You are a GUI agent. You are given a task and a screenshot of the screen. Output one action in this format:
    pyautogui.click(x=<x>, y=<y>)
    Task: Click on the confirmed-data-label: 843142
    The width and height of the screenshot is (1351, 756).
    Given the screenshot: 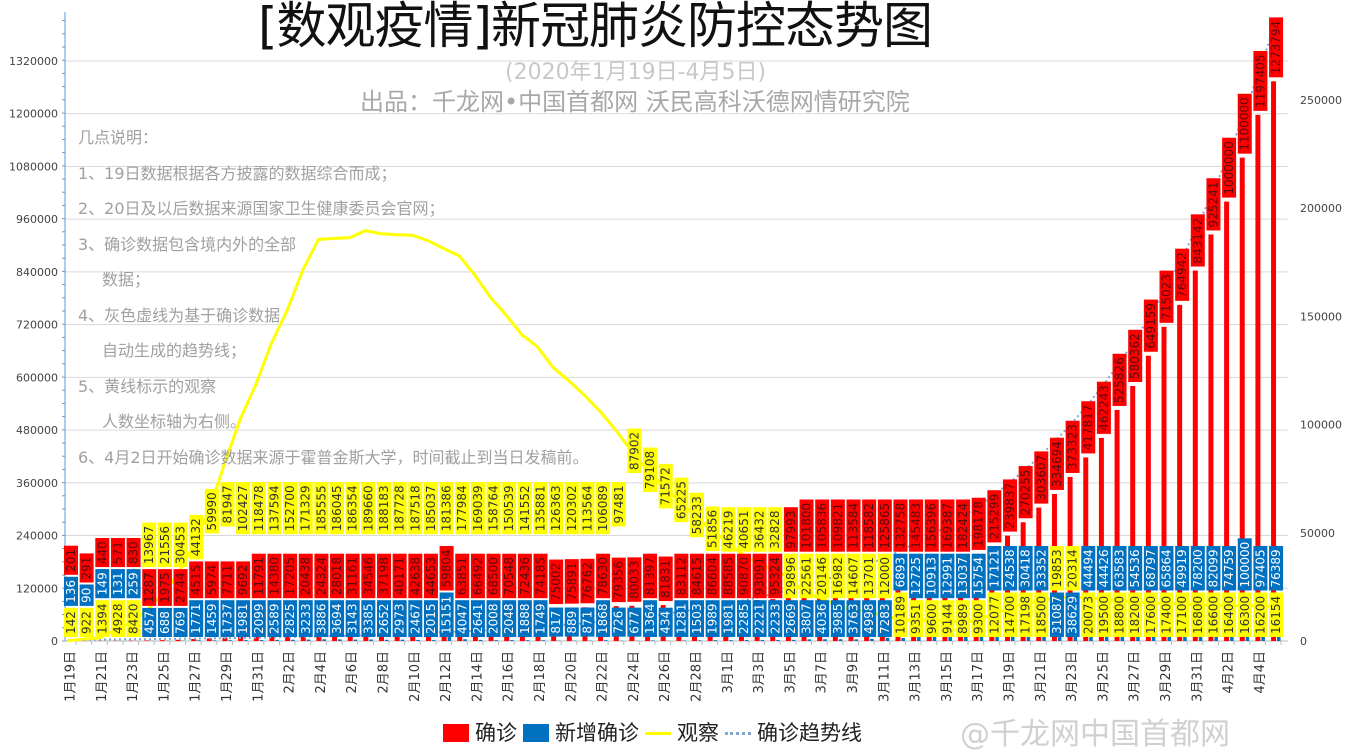 What is the action you would take?
    pyautogui.click(x=1198, y=241)
    